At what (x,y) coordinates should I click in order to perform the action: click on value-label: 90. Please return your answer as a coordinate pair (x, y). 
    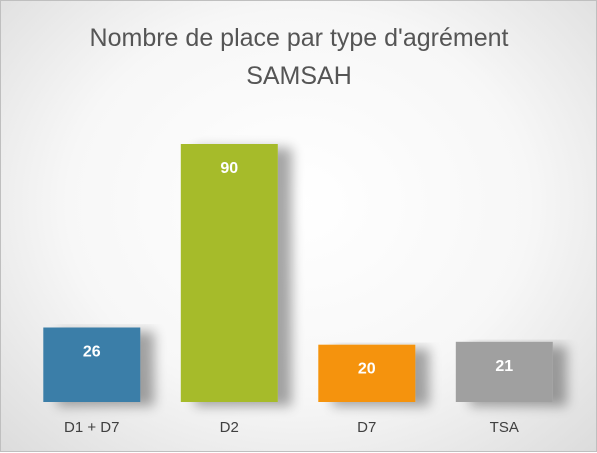
    Looking at the image, I should click on (229, 168).